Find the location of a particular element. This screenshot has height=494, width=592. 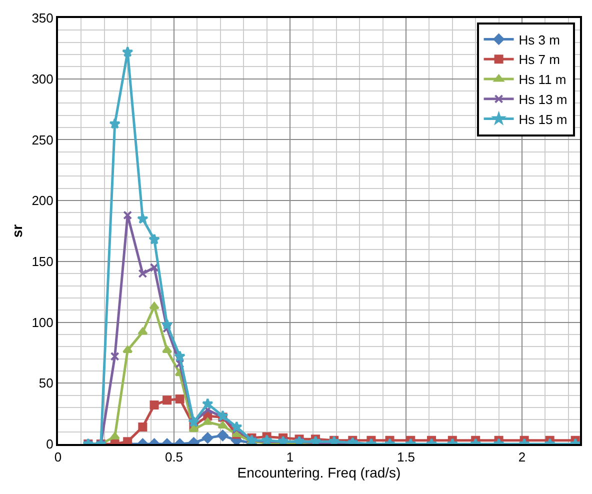

y-tick-label: 300 is located at coordinates (43, 78).